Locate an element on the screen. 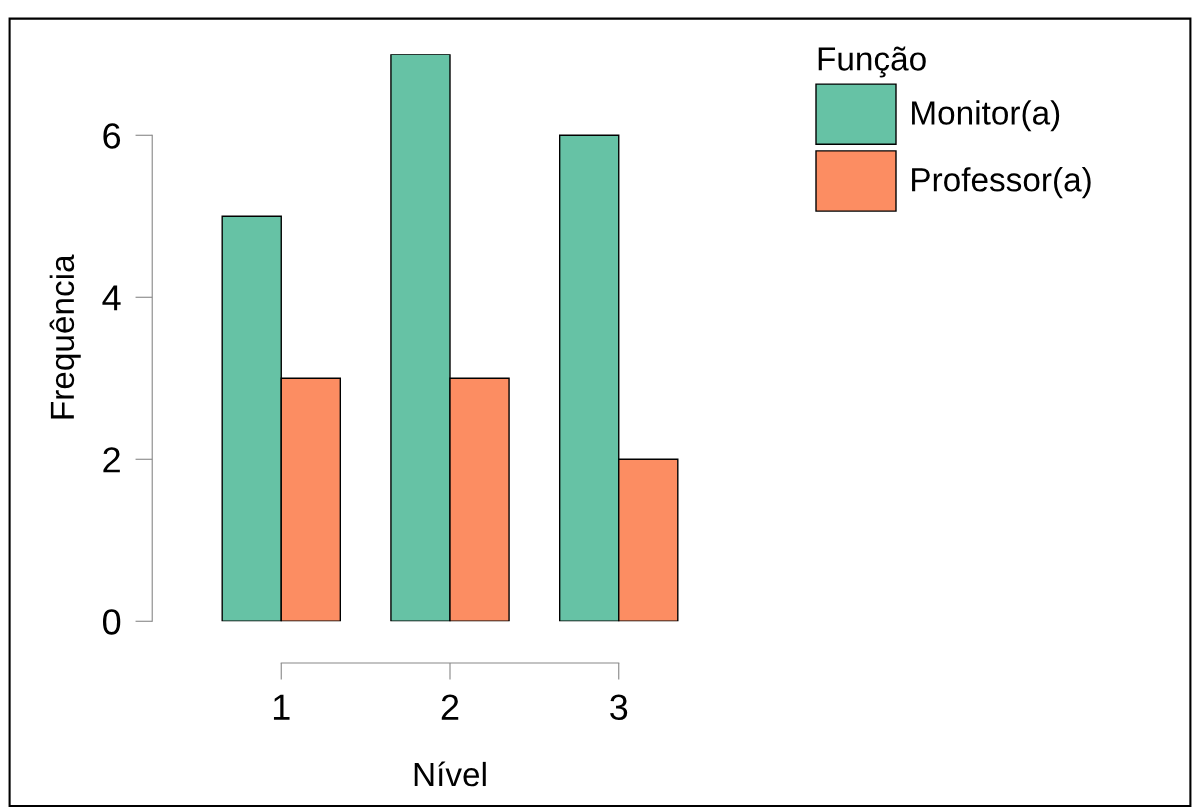 Image resolution: width=1200 pixels, height=810 pixels. legend-title: Função is located at coordinates (872, 62).